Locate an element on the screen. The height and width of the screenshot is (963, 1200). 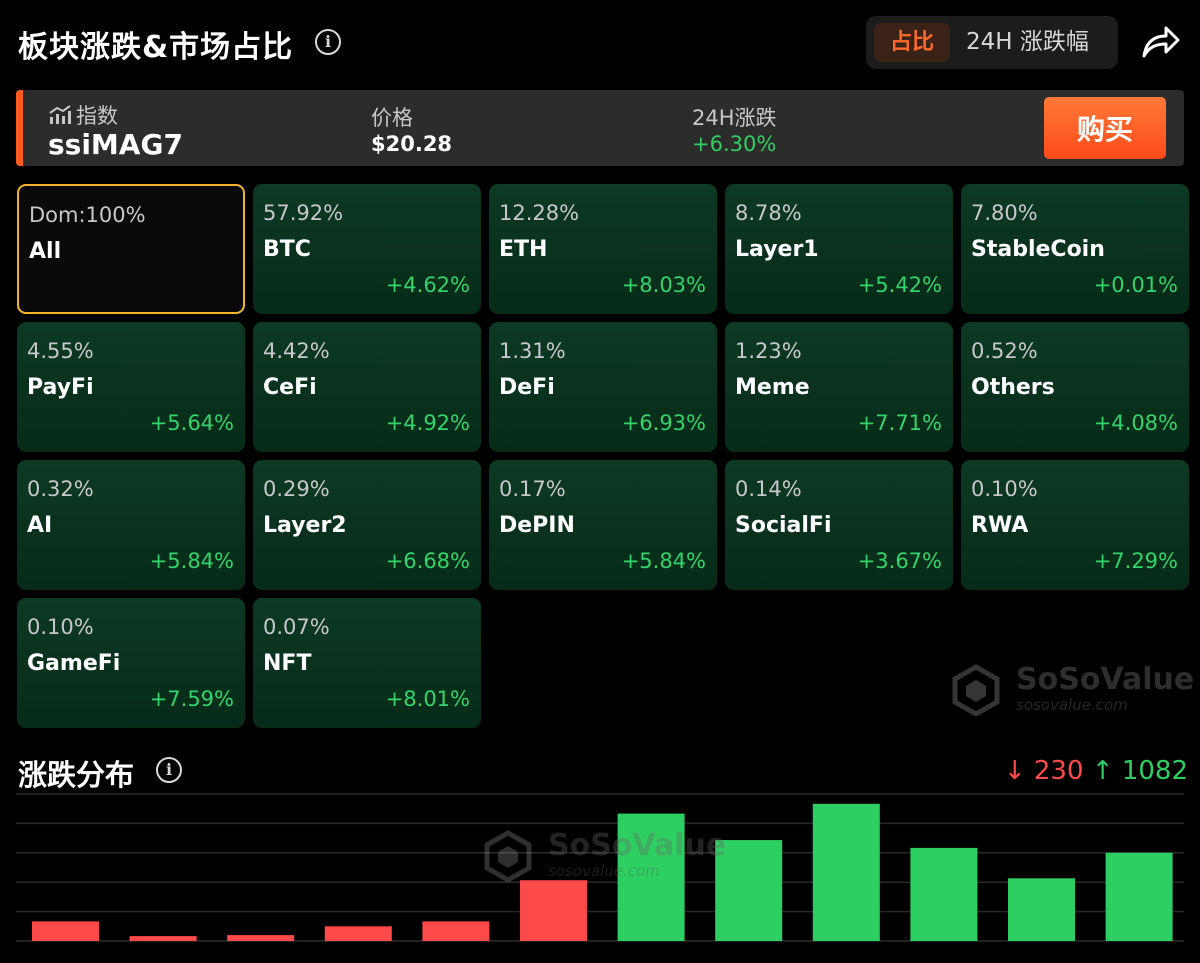
sector-tile-socialfi: 0.14% SocialFi +3.67% is located at coordinates (839, 525).